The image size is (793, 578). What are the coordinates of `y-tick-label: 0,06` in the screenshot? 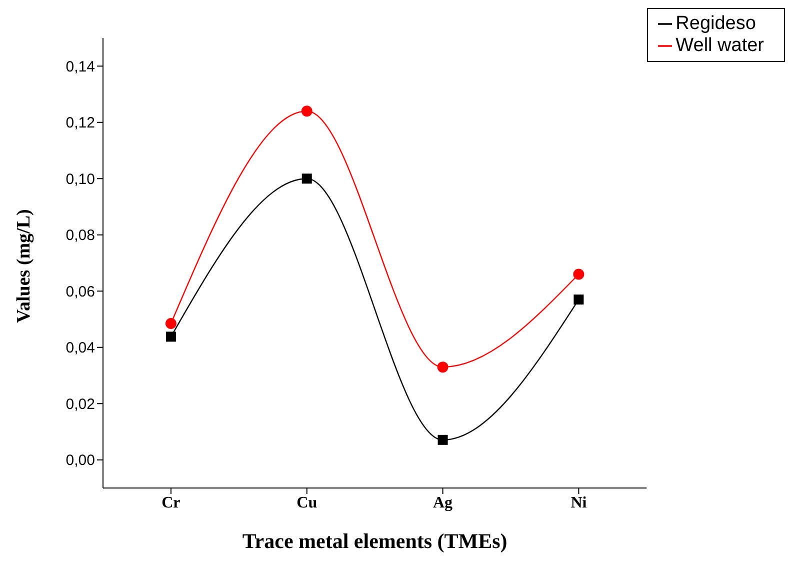 It's located at (80, 291).